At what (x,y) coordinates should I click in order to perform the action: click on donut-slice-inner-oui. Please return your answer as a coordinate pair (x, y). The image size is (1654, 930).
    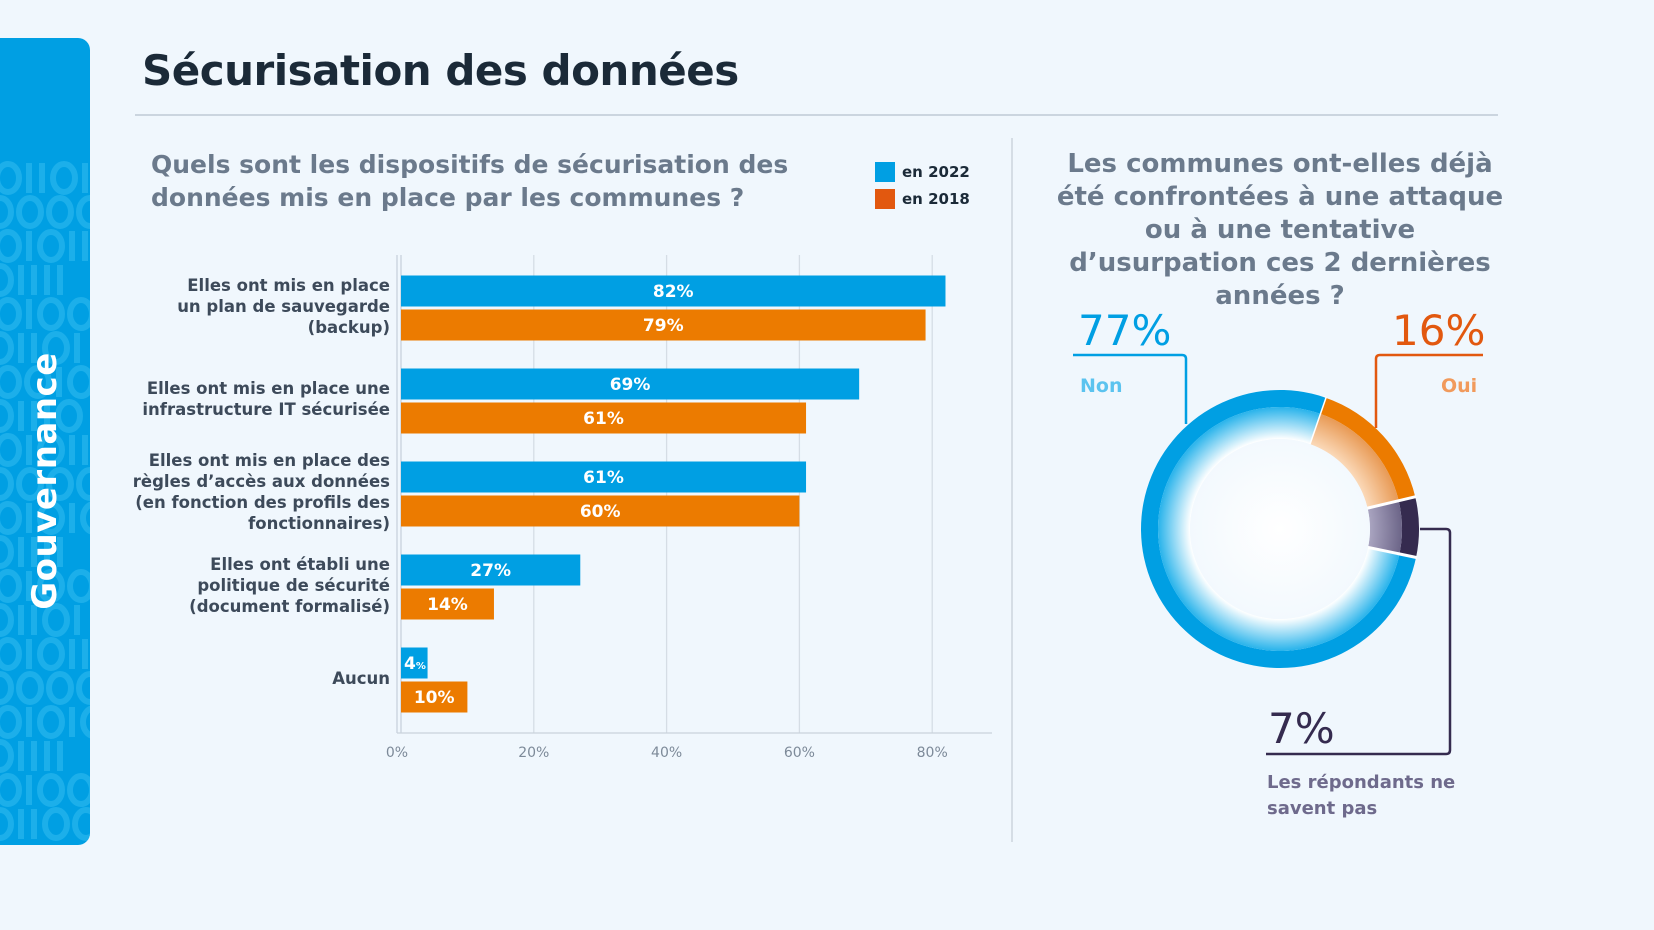
    Looking at the image, I should click on (1354, 461).